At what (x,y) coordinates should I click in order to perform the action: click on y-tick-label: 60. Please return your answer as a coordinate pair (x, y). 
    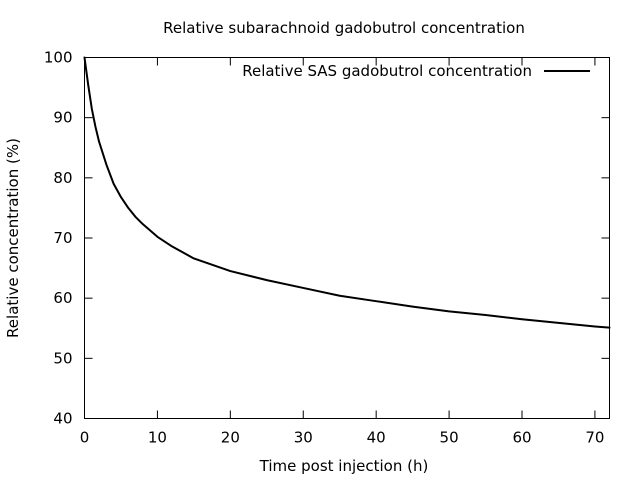
    Looking at the image, I should click on (62, 298).